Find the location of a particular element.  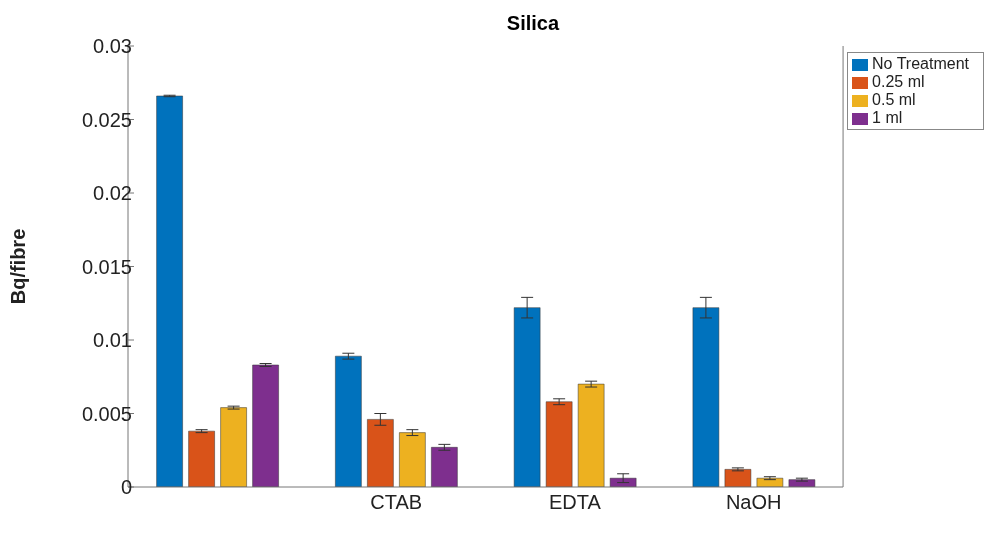

y-axis-title: Bq/fibre is located at coordinates (18, 266).